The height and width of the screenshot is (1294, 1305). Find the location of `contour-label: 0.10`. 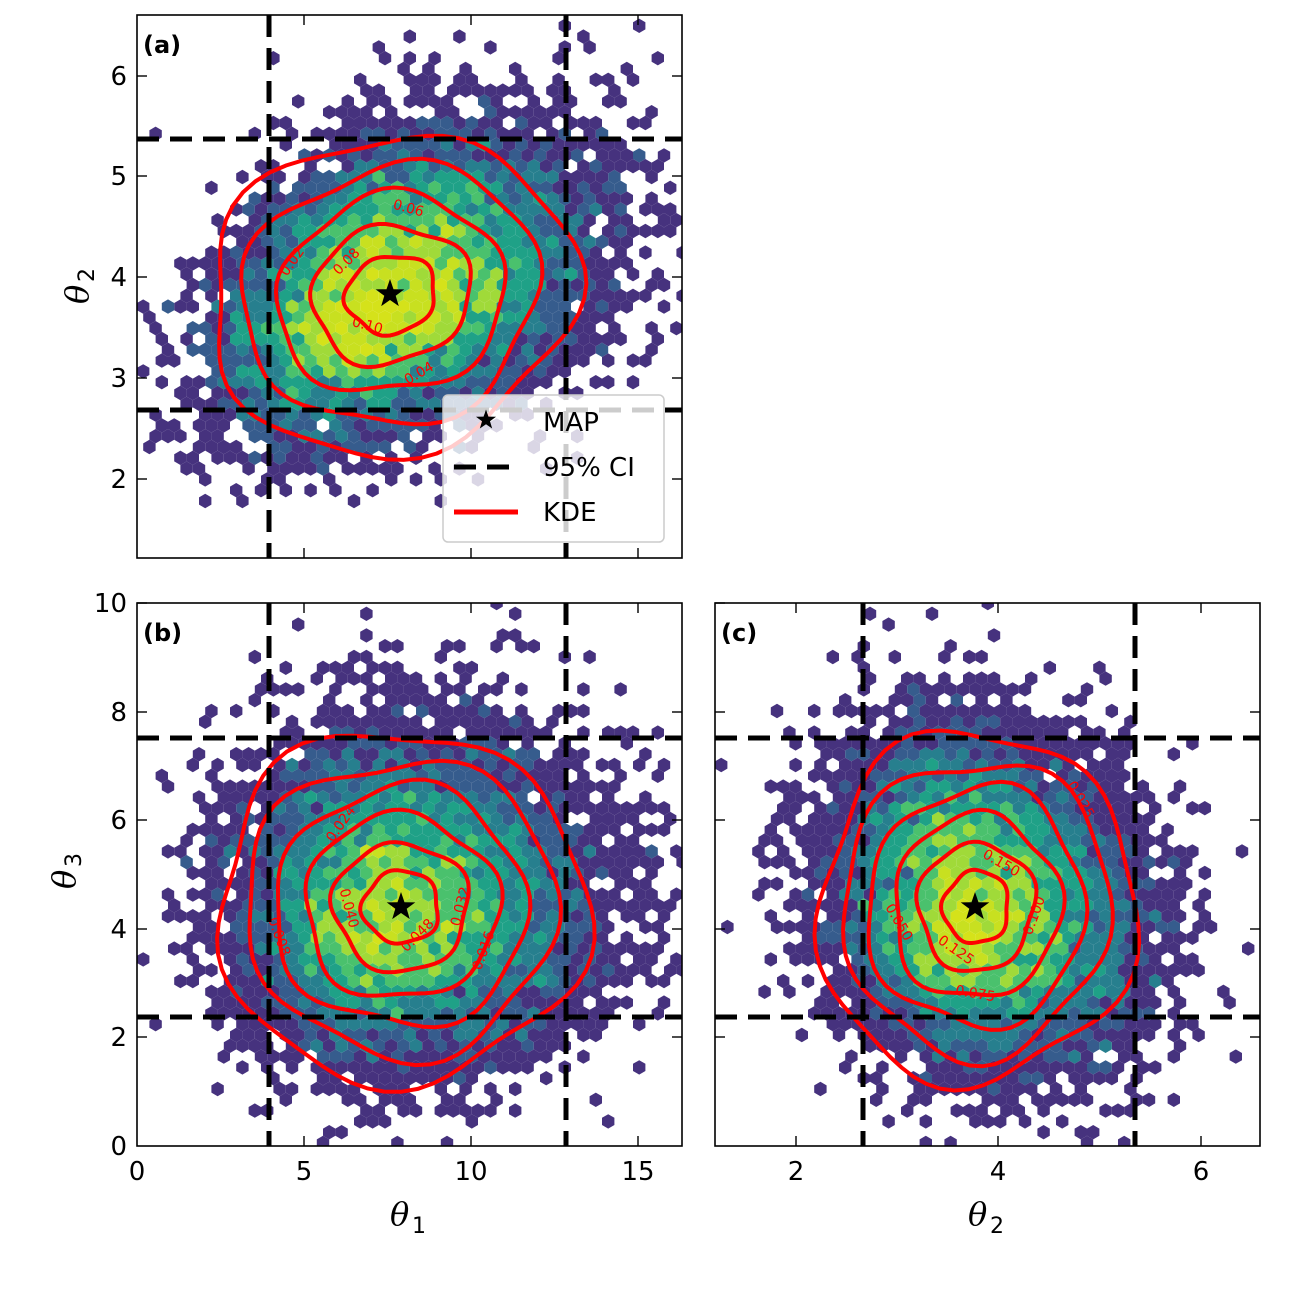

contour-label: 0.10 is located at coordinates (367, 326).